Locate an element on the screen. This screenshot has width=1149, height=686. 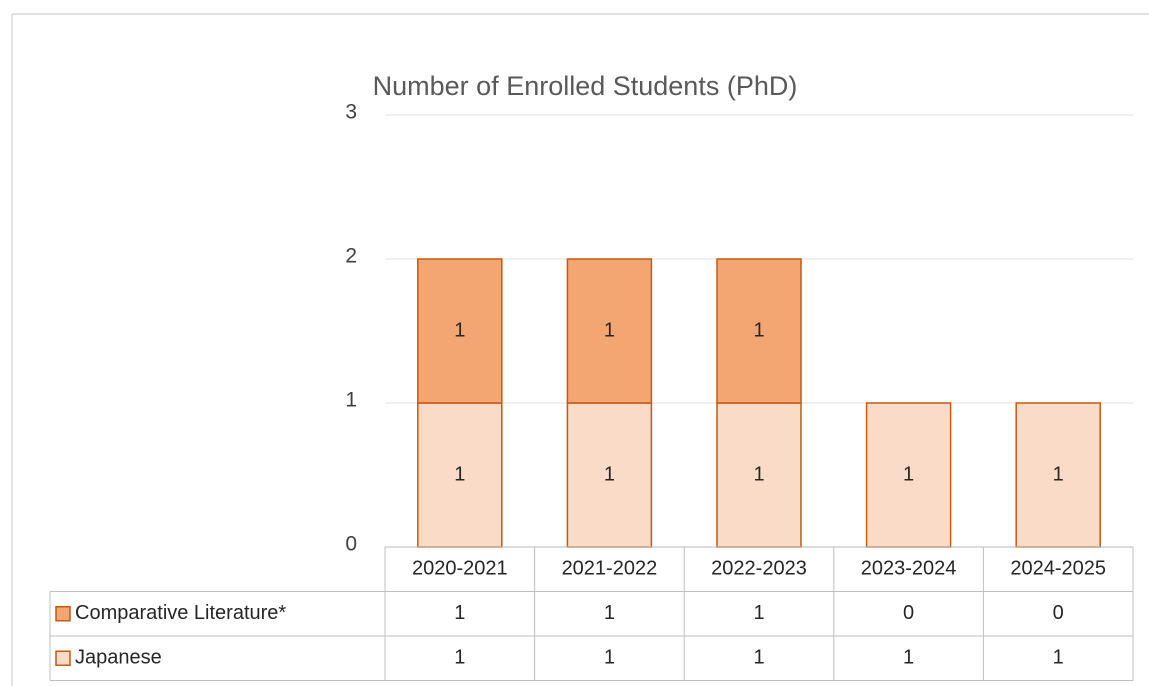
x-tick-label: 2020-2021 is located at coordinates (460, 569).